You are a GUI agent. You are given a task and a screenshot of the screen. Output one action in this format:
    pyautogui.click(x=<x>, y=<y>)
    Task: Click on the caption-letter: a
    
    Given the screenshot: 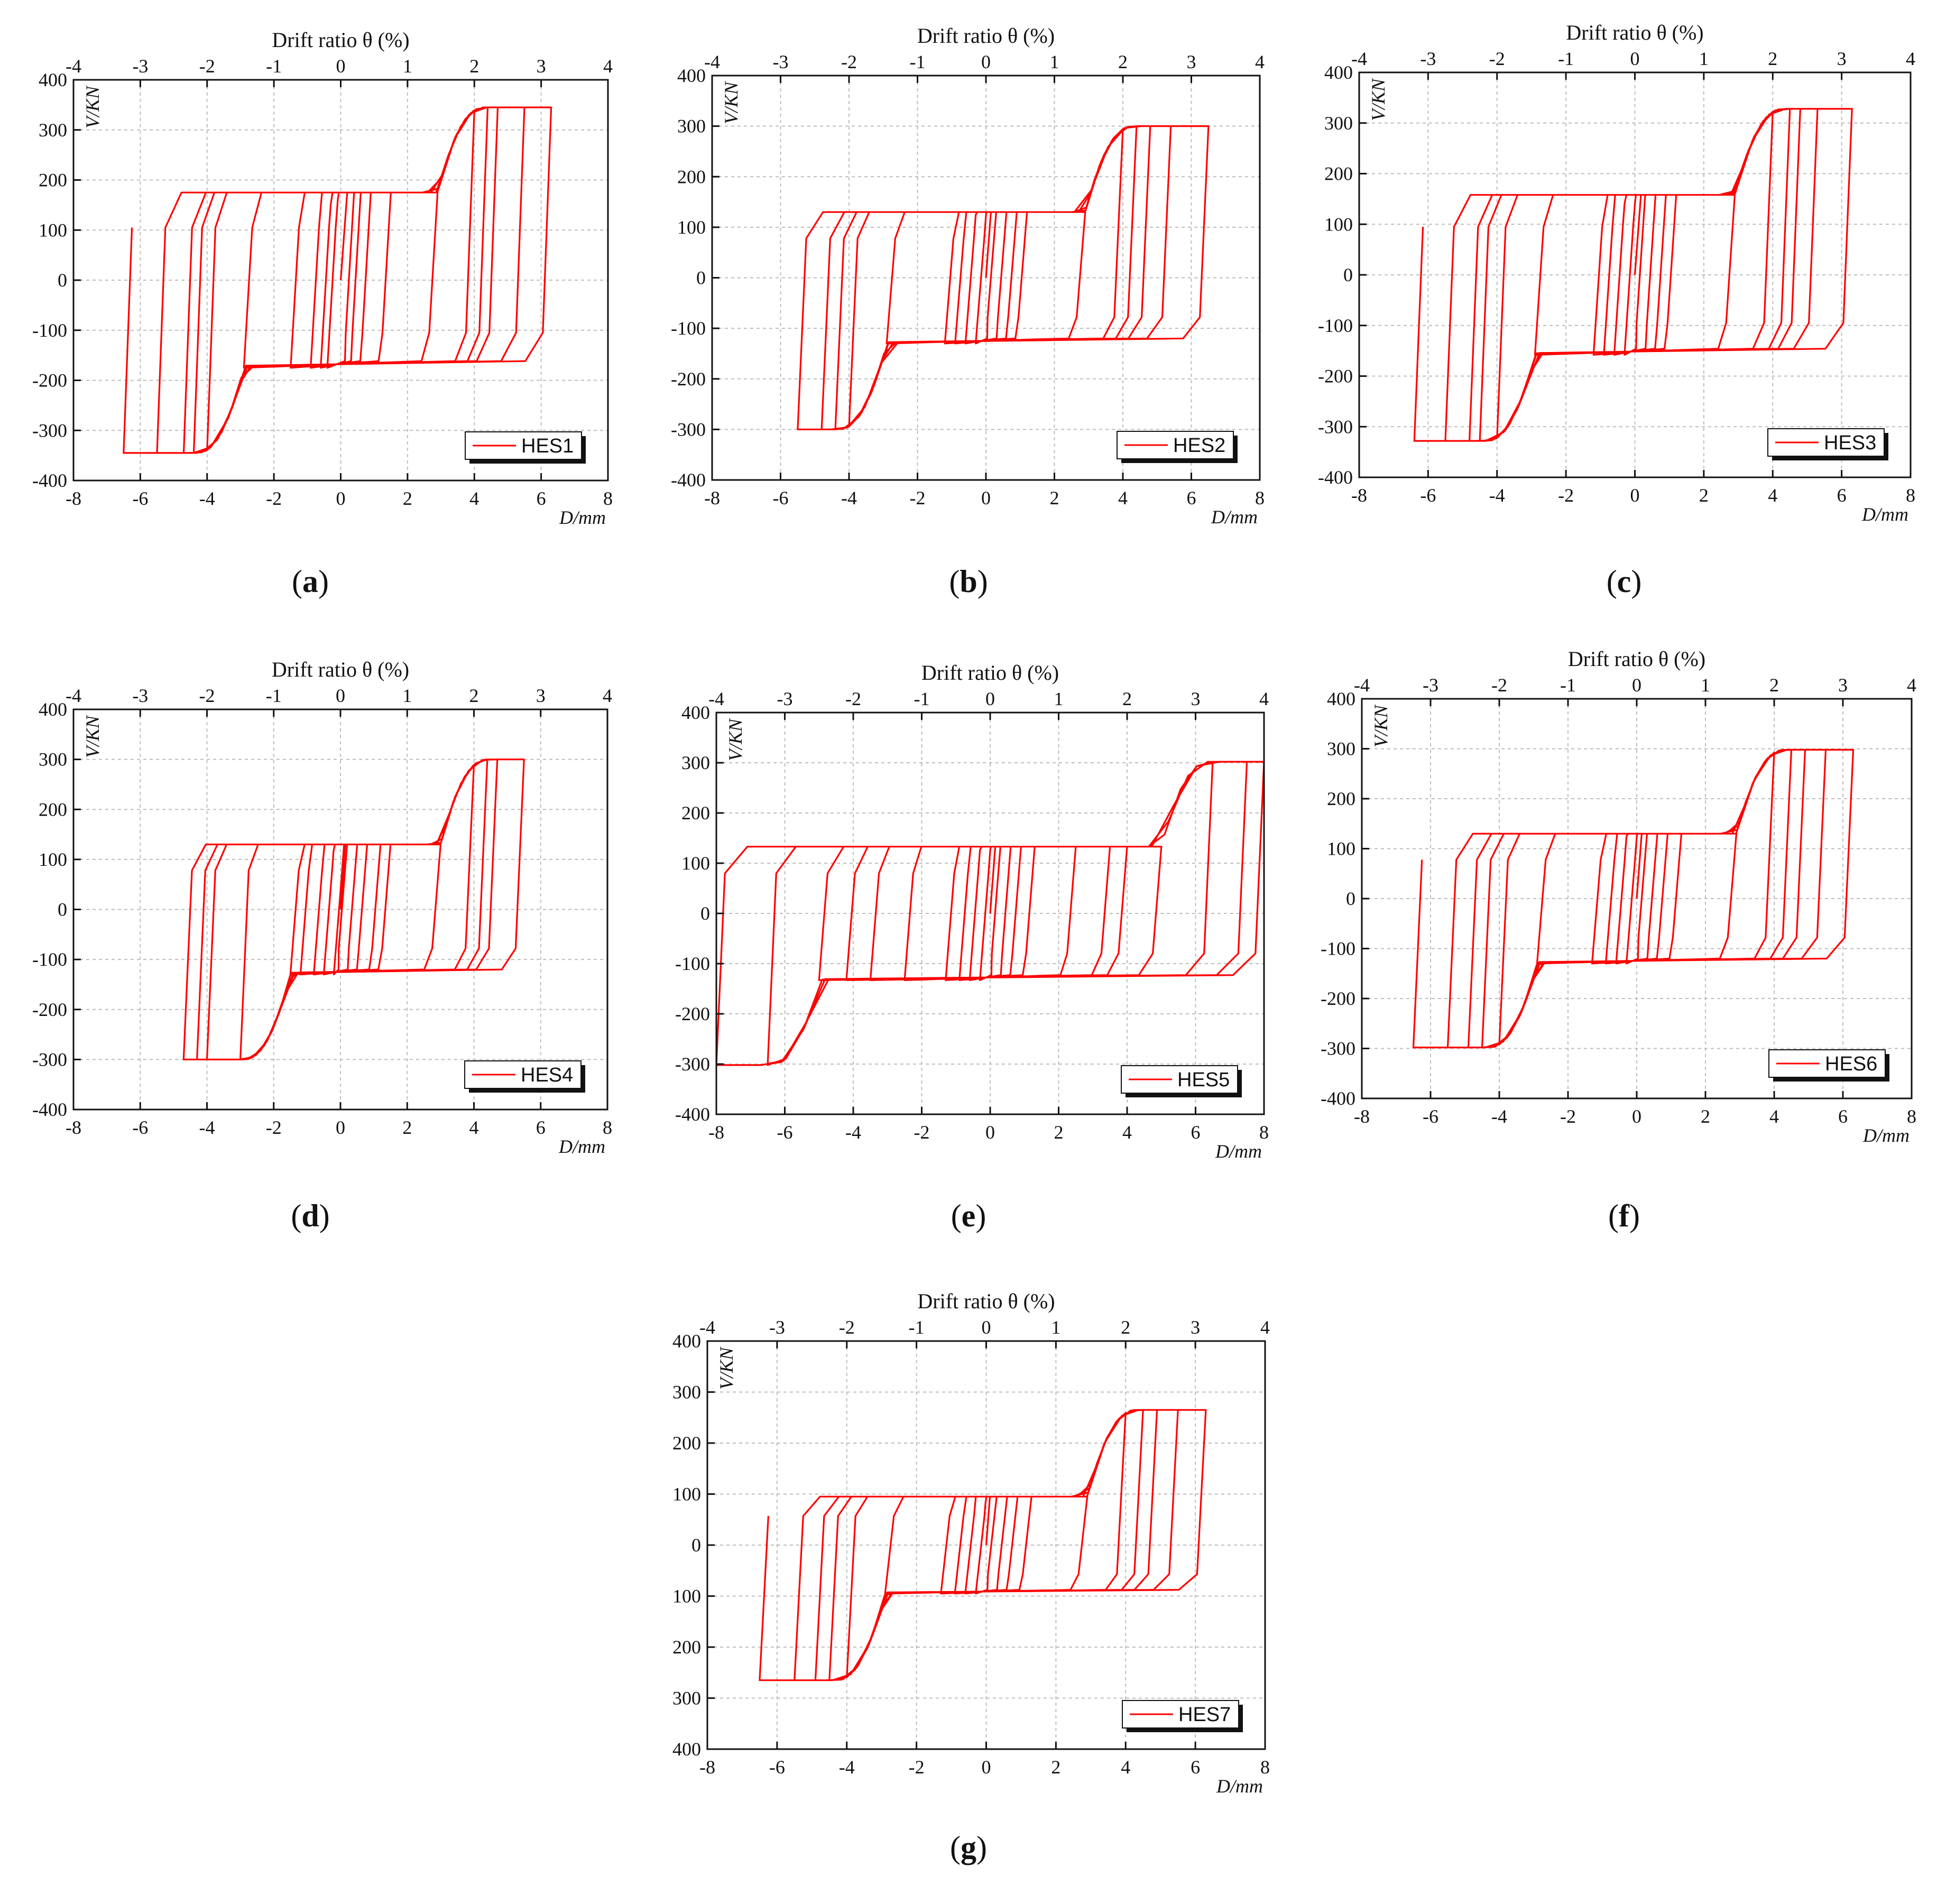 What is the action you would take?
    pyautogui.click(x=310, y=581)
    